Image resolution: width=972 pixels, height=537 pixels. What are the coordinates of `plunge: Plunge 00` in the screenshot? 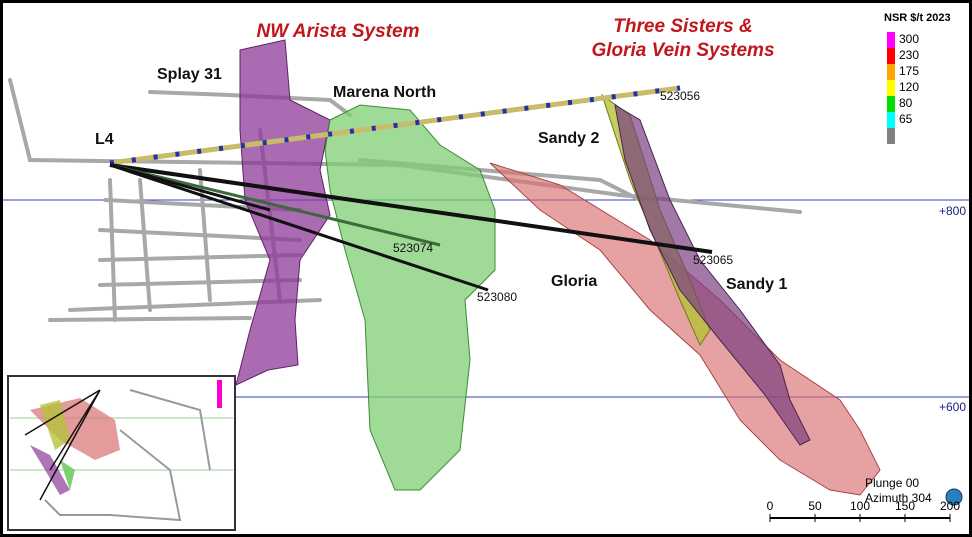 It's located at (892, 483).